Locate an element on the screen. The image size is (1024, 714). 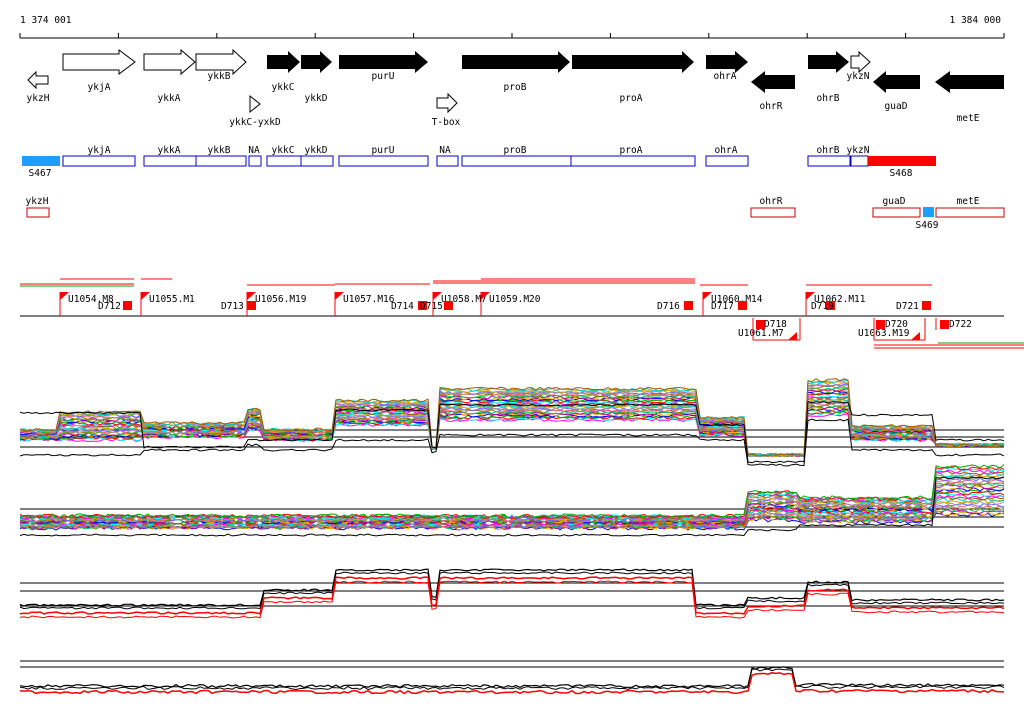
downshift-marker: D713 is located at coordinates (238, 306).